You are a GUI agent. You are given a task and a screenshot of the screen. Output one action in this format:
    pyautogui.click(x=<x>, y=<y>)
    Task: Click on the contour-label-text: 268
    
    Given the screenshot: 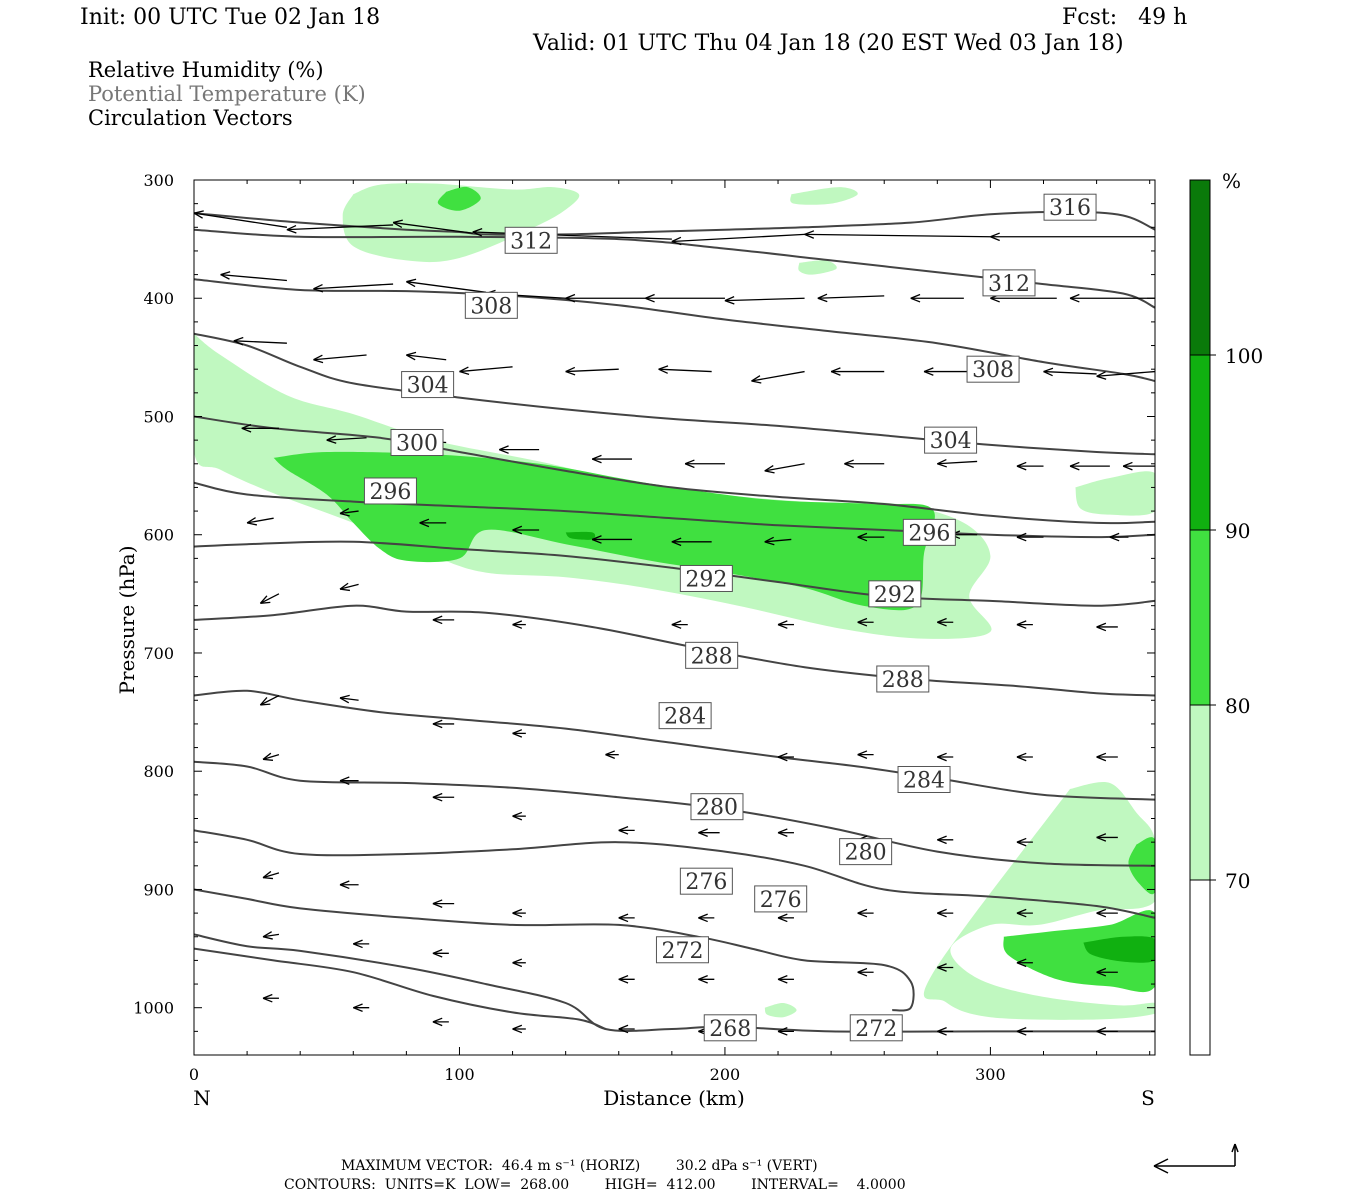 What is the action you would take?
    pyautogui.click(x=730, y=1029)
    